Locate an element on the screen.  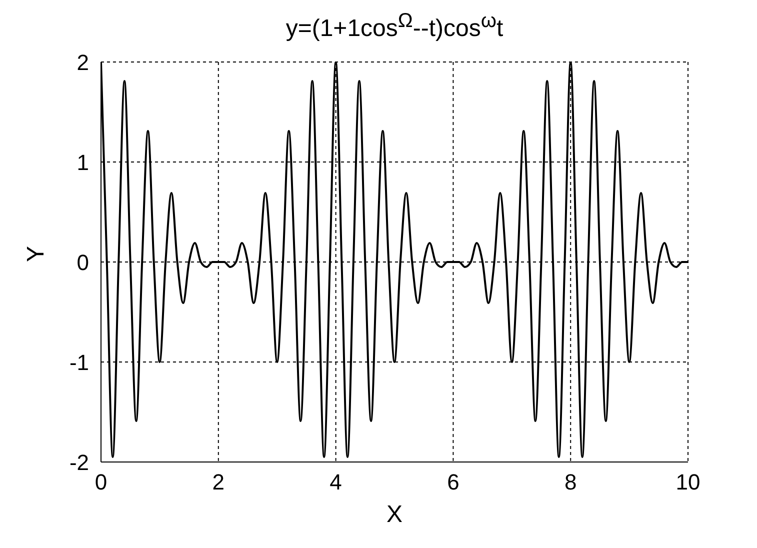
y-tick-label: 1 is located at coordinates (82, 162).